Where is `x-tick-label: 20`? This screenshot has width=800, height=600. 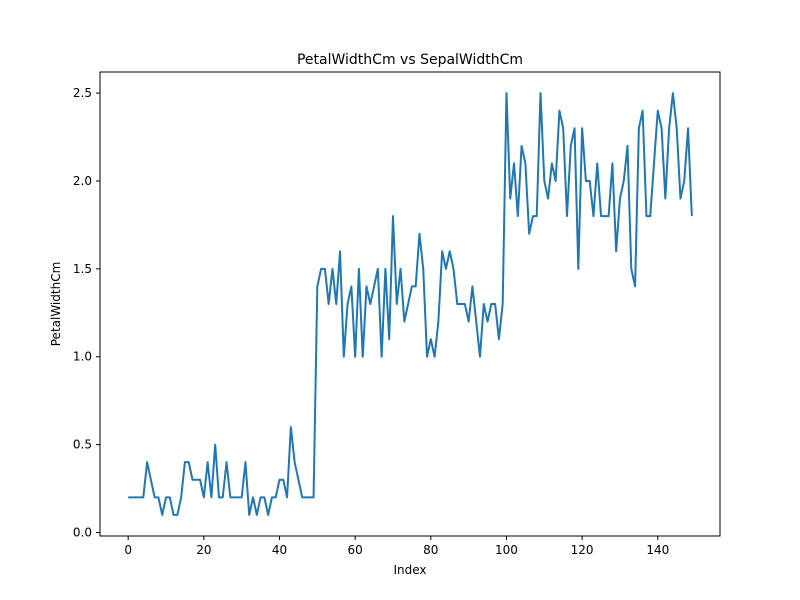
x-tick-label: 20 is located at coordinates (203, 550).